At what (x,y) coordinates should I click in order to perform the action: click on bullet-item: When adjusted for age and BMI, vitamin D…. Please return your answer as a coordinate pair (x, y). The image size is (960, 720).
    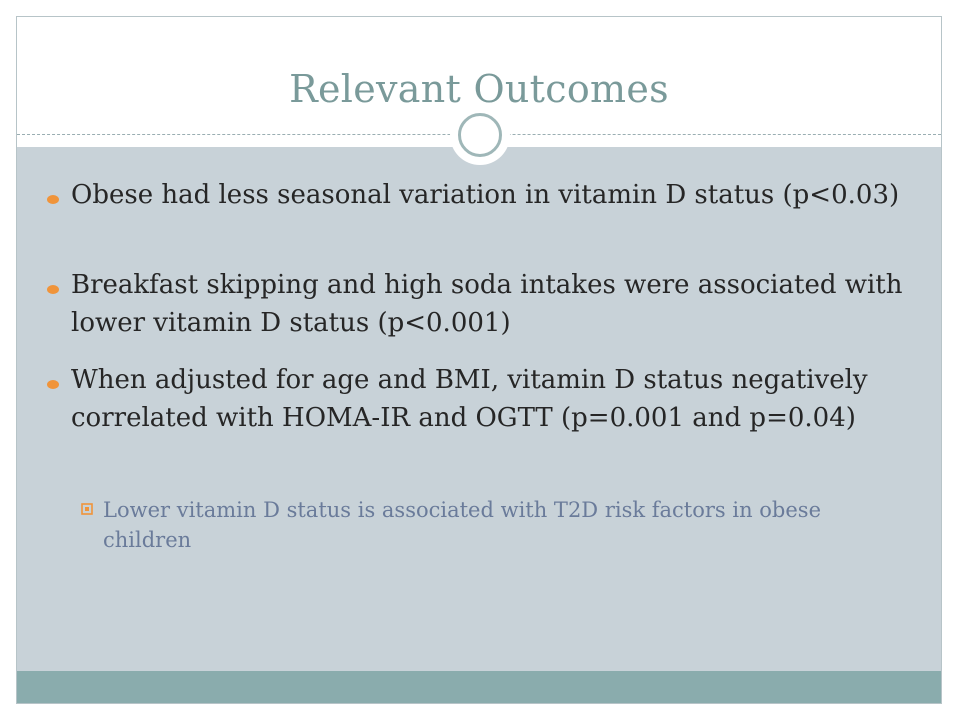
    Looking at the image, I should click on (477, 418).